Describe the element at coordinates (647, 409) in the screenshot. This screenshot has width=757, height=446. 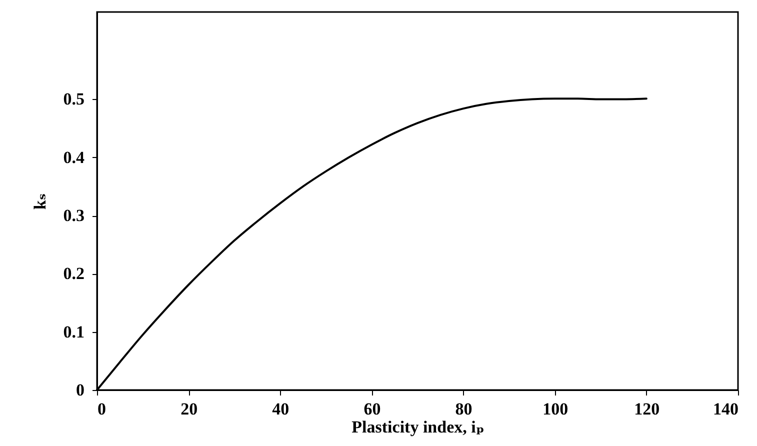
I see `x-tick-label: 120` at that location.